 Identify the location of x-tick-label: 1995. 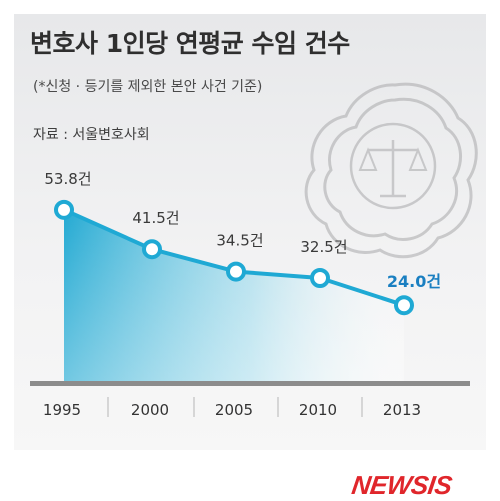
(62, 410).